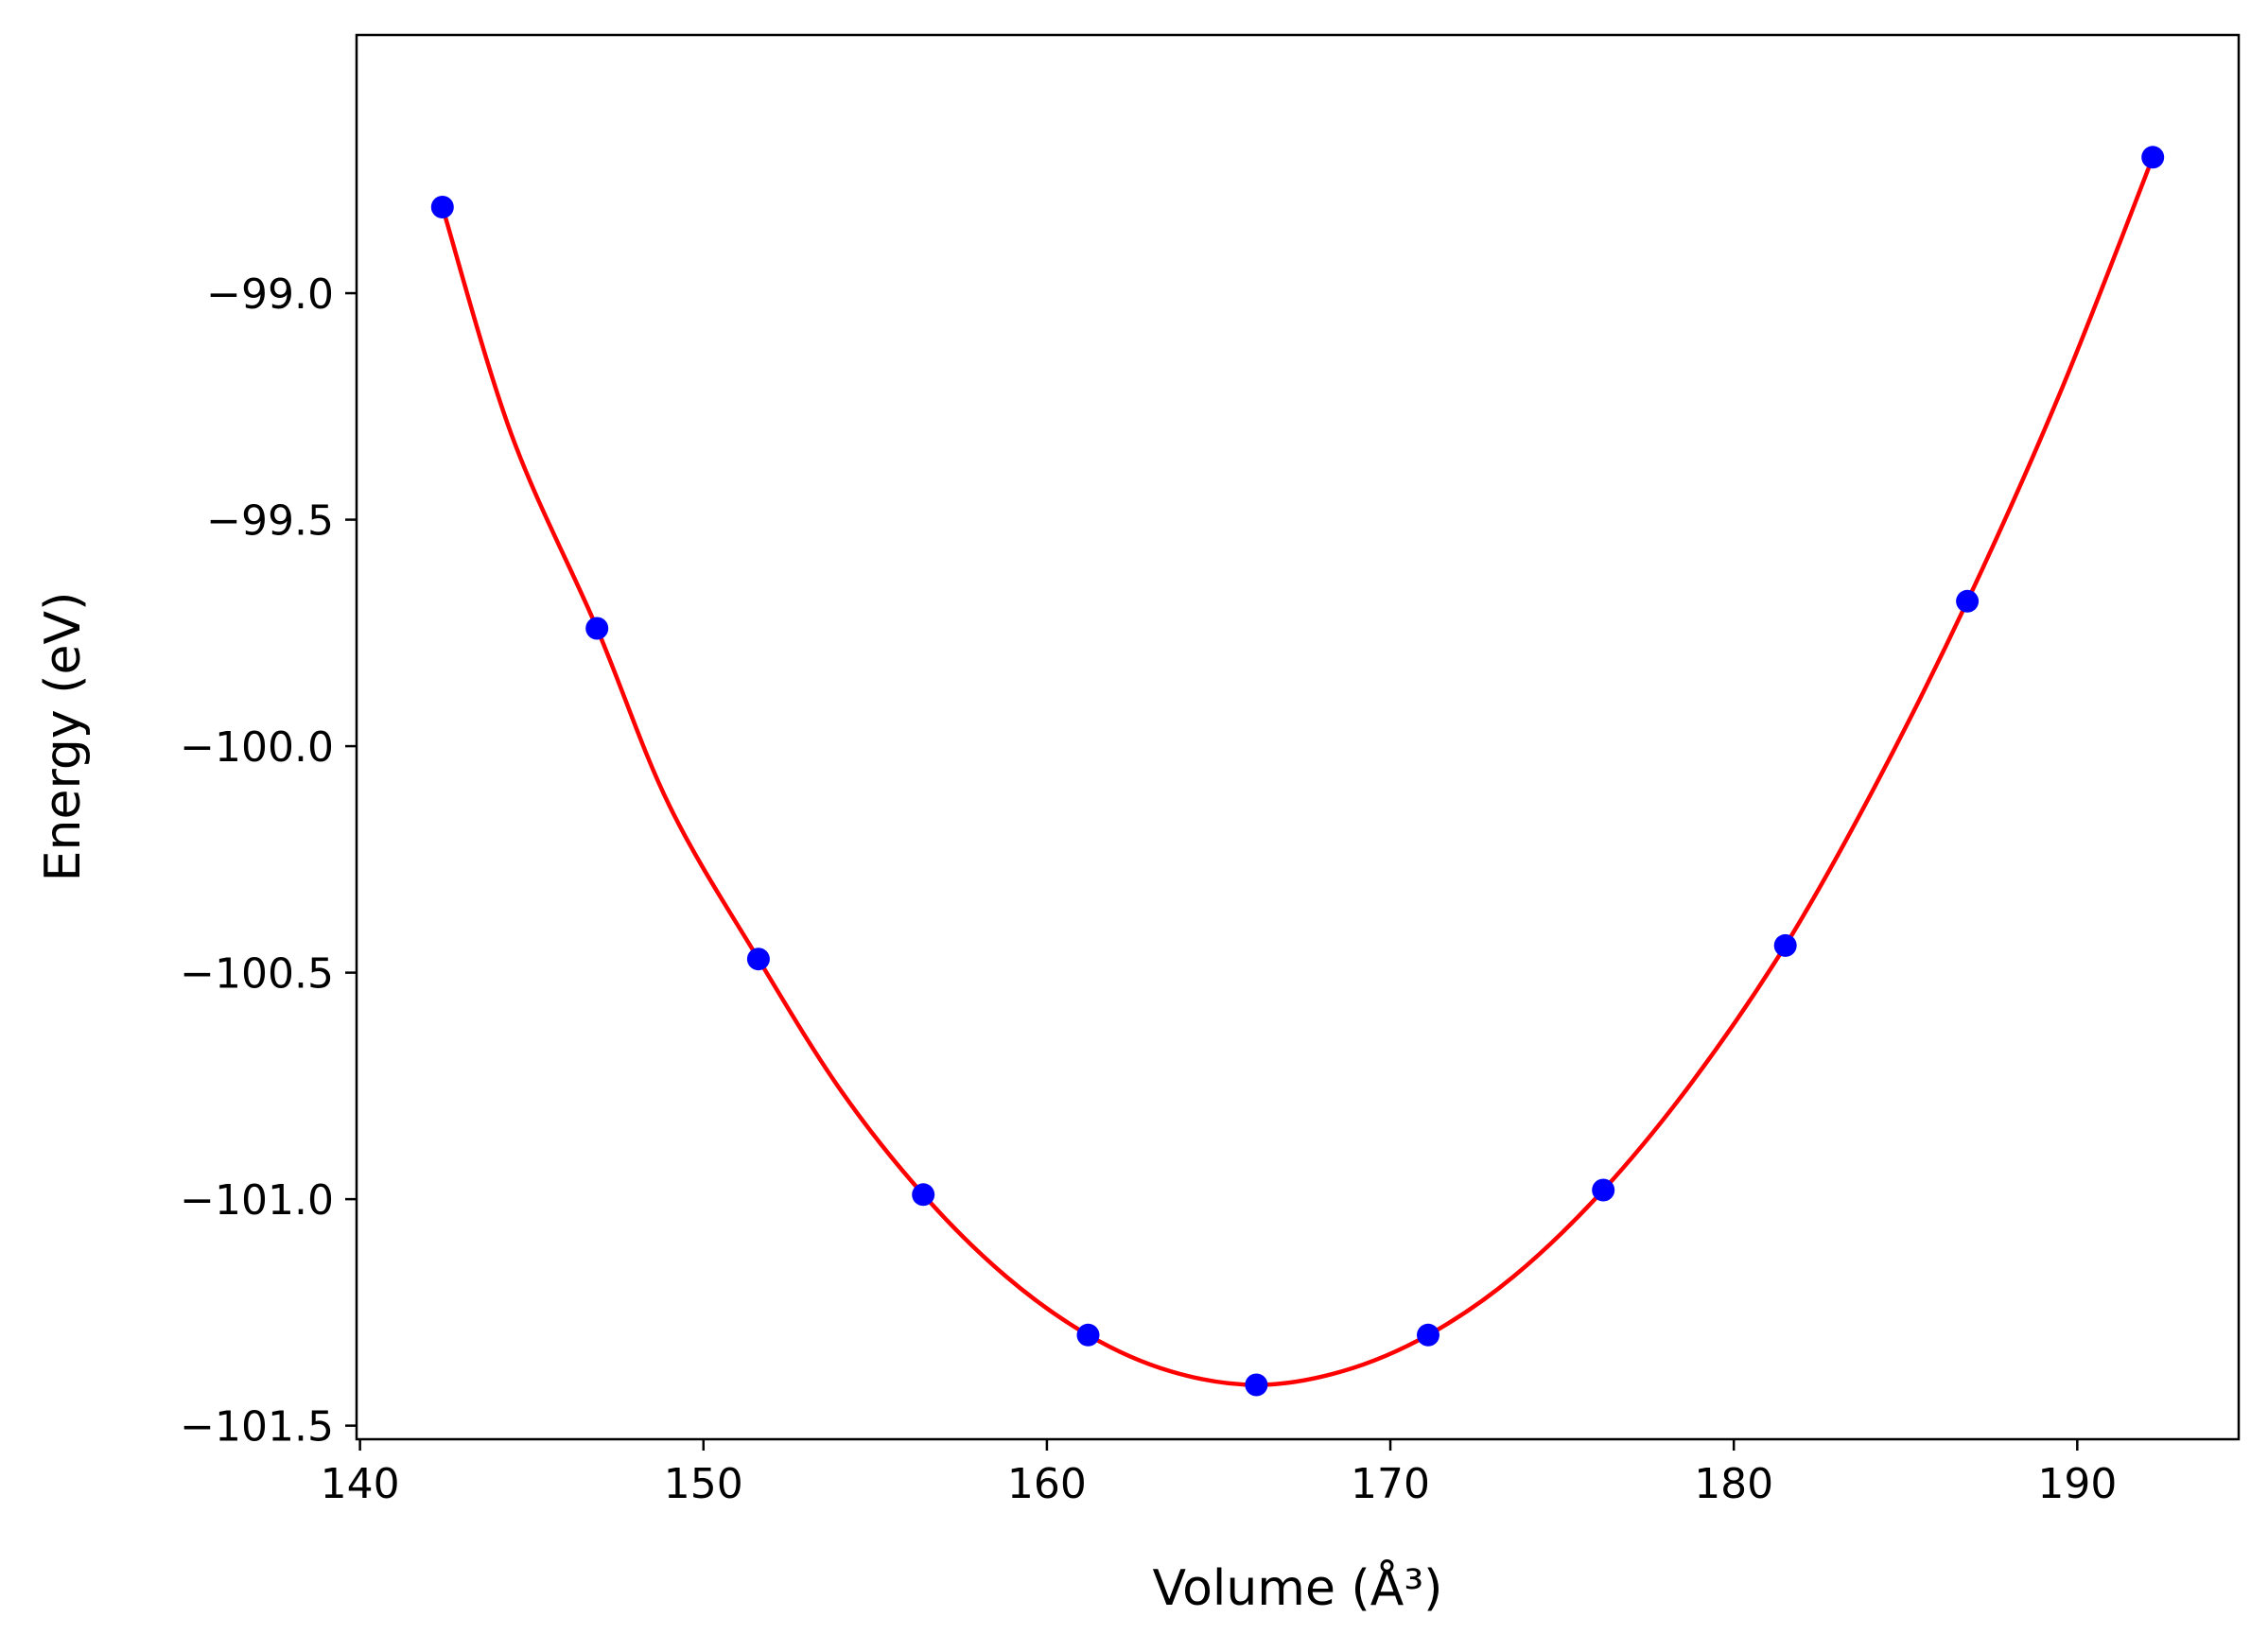  What do you see at coordinates (2077, 1484) in the screenshot?
I see `x-tick-label: 190` at bounding box center [2077, 1484].